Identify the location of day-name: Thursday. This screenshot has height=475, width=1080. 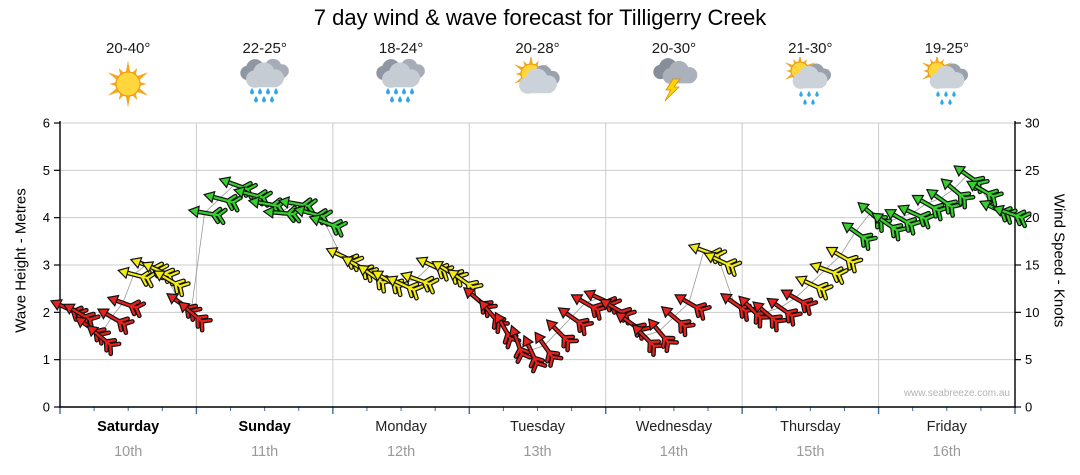
(810, 427).